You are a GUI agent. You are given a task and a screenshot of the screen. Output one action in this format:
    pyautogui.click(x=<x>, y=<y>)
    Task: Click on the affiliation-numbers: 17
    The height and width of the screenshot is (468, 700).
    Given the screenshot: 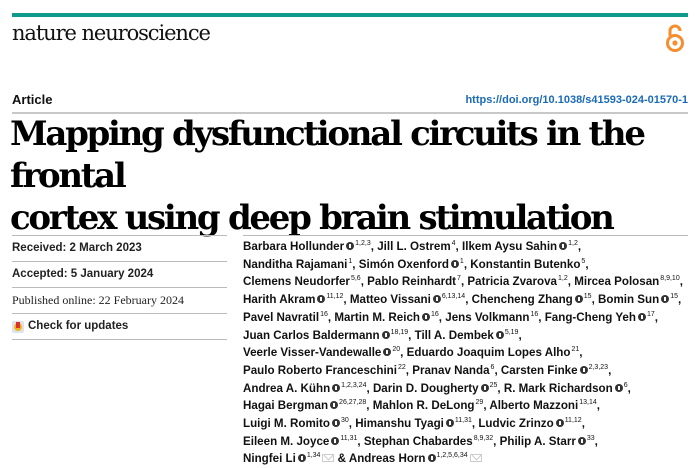 What is the action you would take?
    pyautogui.click(x=650, y=314)
    